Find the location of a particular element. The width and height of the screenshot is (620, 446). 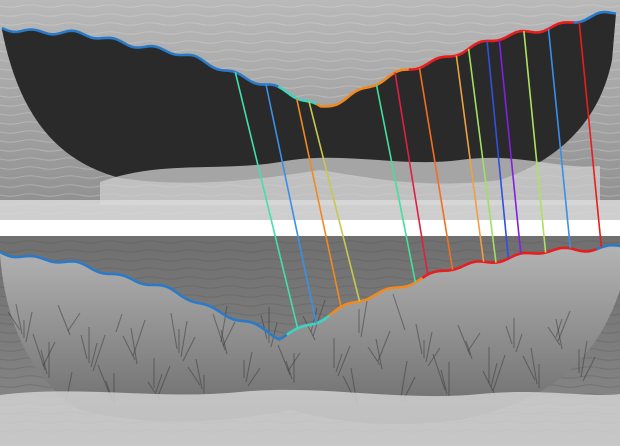

top-foam-strip is located at coordinates (310, 210).